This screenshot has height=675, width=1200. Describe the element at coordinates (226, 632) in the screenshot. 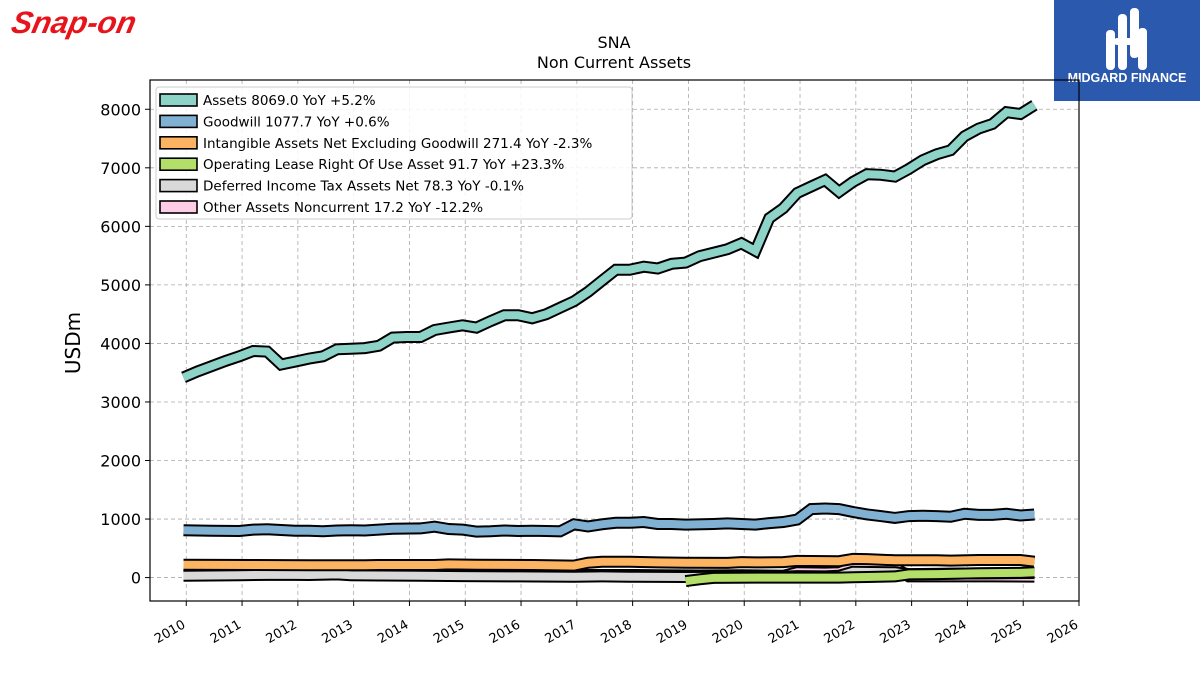

I see `x-tick-label: 2011` at that location.